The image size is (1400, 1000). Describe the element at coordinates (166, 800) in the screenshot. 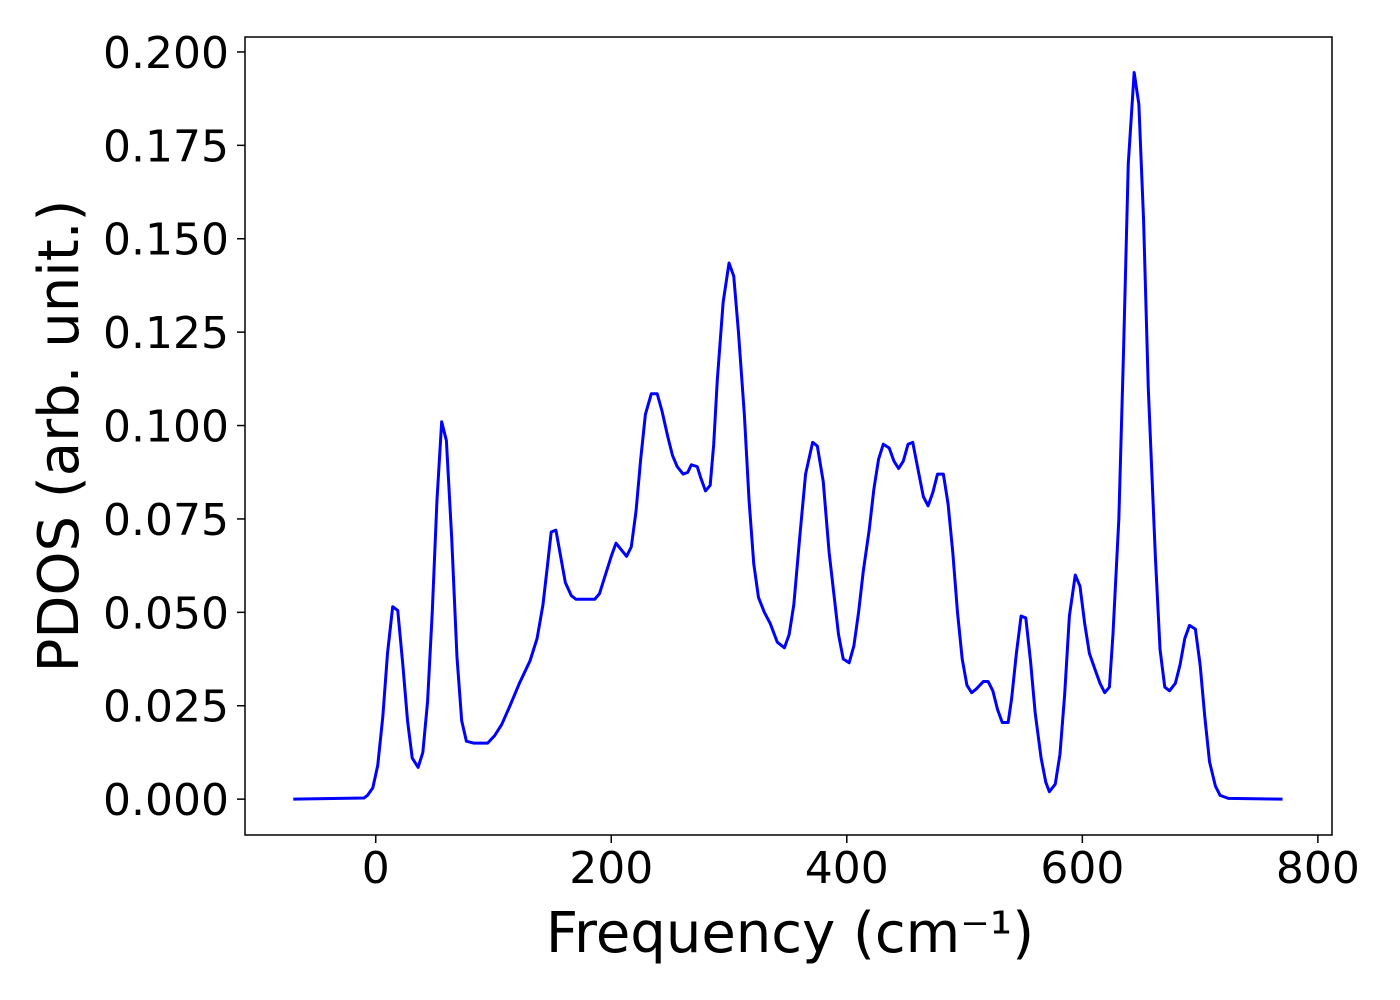

I see `y-tick-label: 0.000` at that location.